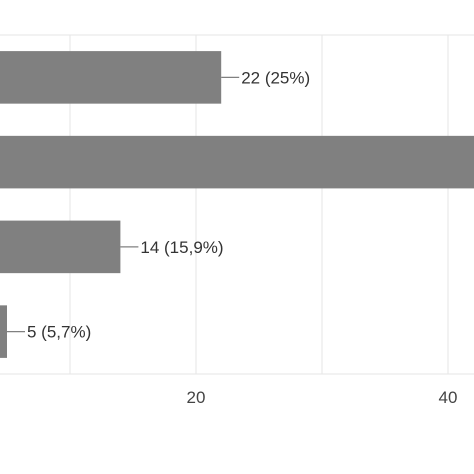 The image size is (474, 474). Describe the element at coordinates (322, 397) in the screenshot. I see `x-axis-ticks: 20 40` at that location.